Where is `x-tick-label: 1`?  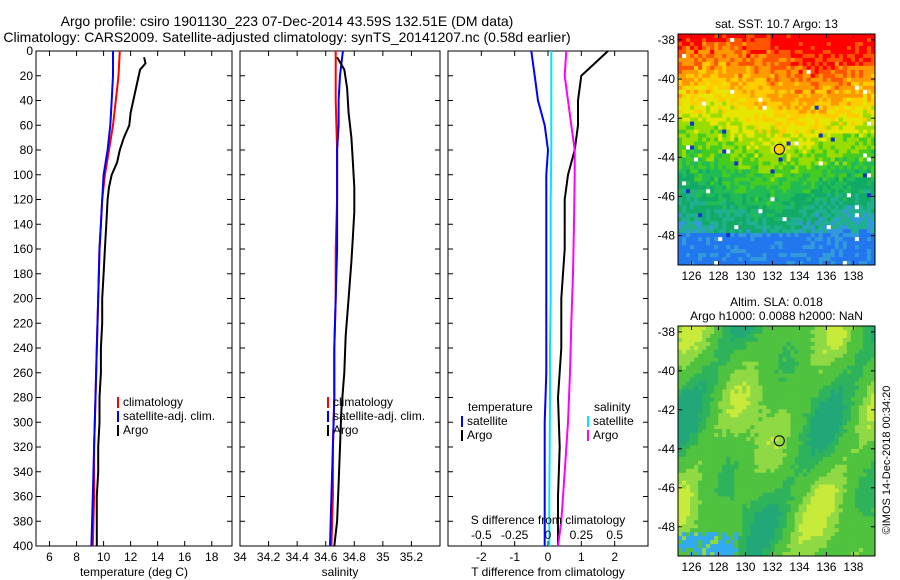 x-tick-label: 1 is located at coordinates (581, 557).